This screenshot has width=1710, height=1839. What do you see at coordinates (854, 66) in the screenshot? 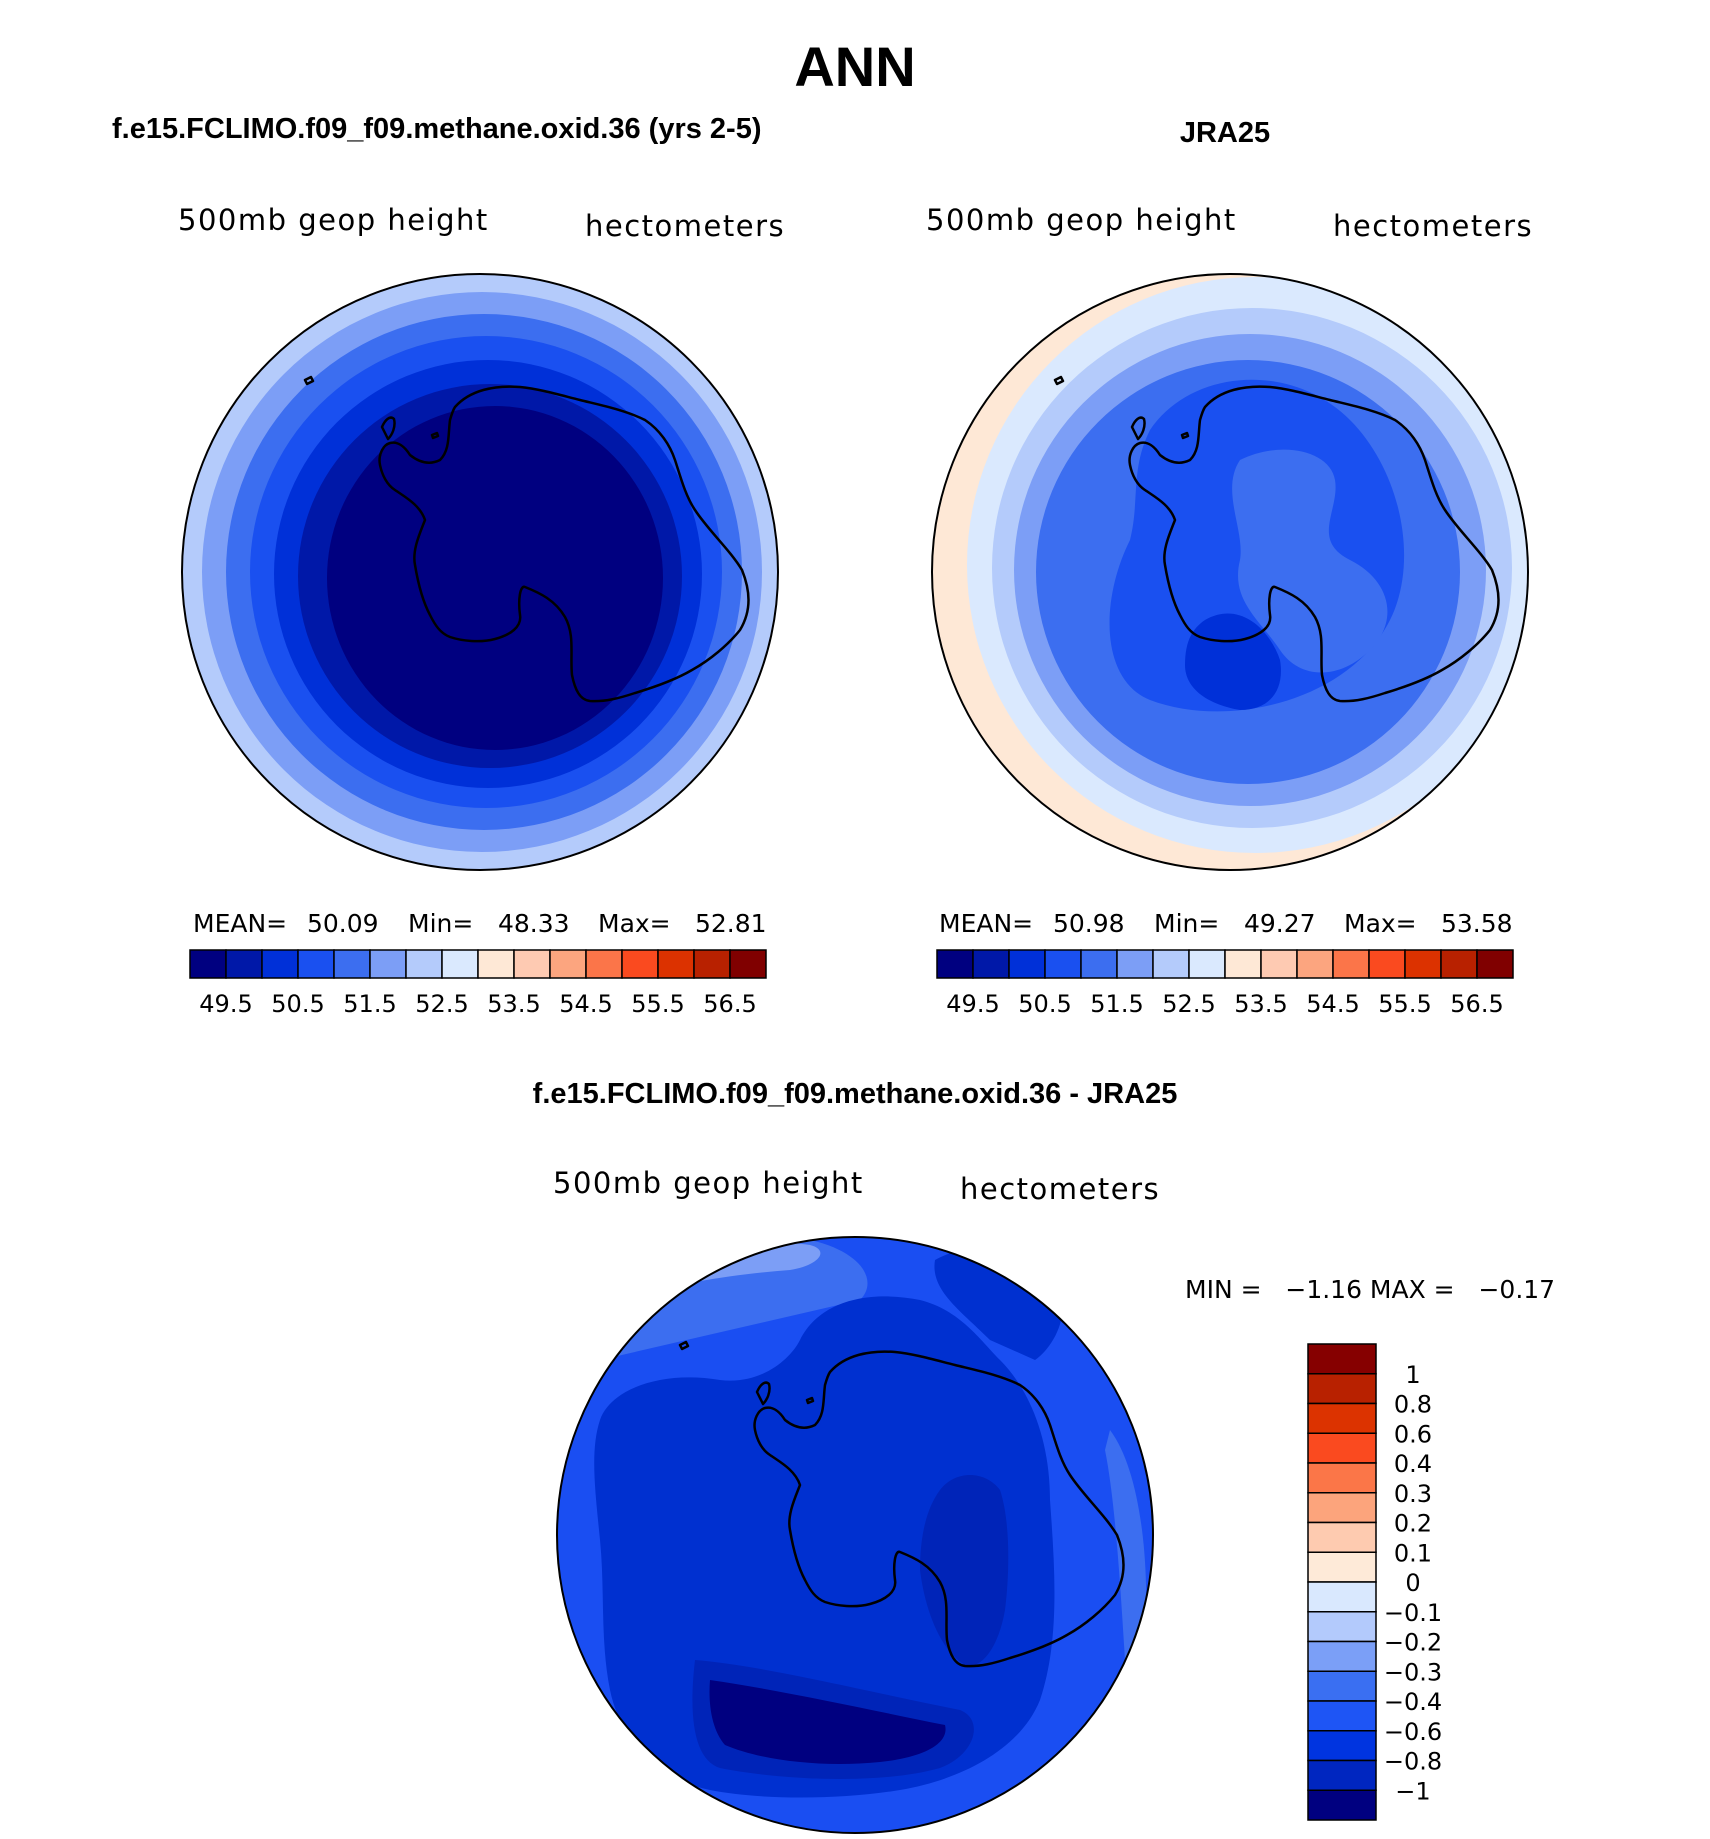
I see `page-title: ANN` at bounding box center [854, 66].